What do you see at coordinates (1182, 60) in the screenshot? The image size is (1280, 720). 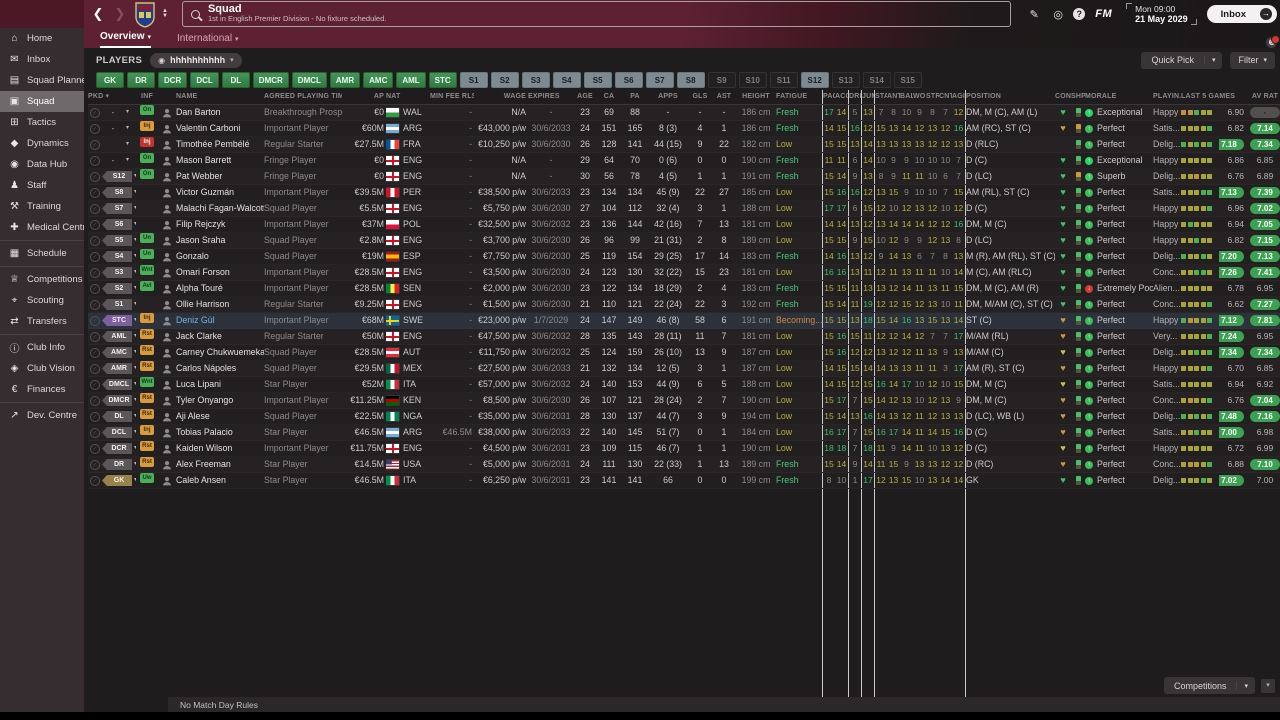 I see `quick-pick-button: Quick Pick ▾` at bounding box center [1182, 60].